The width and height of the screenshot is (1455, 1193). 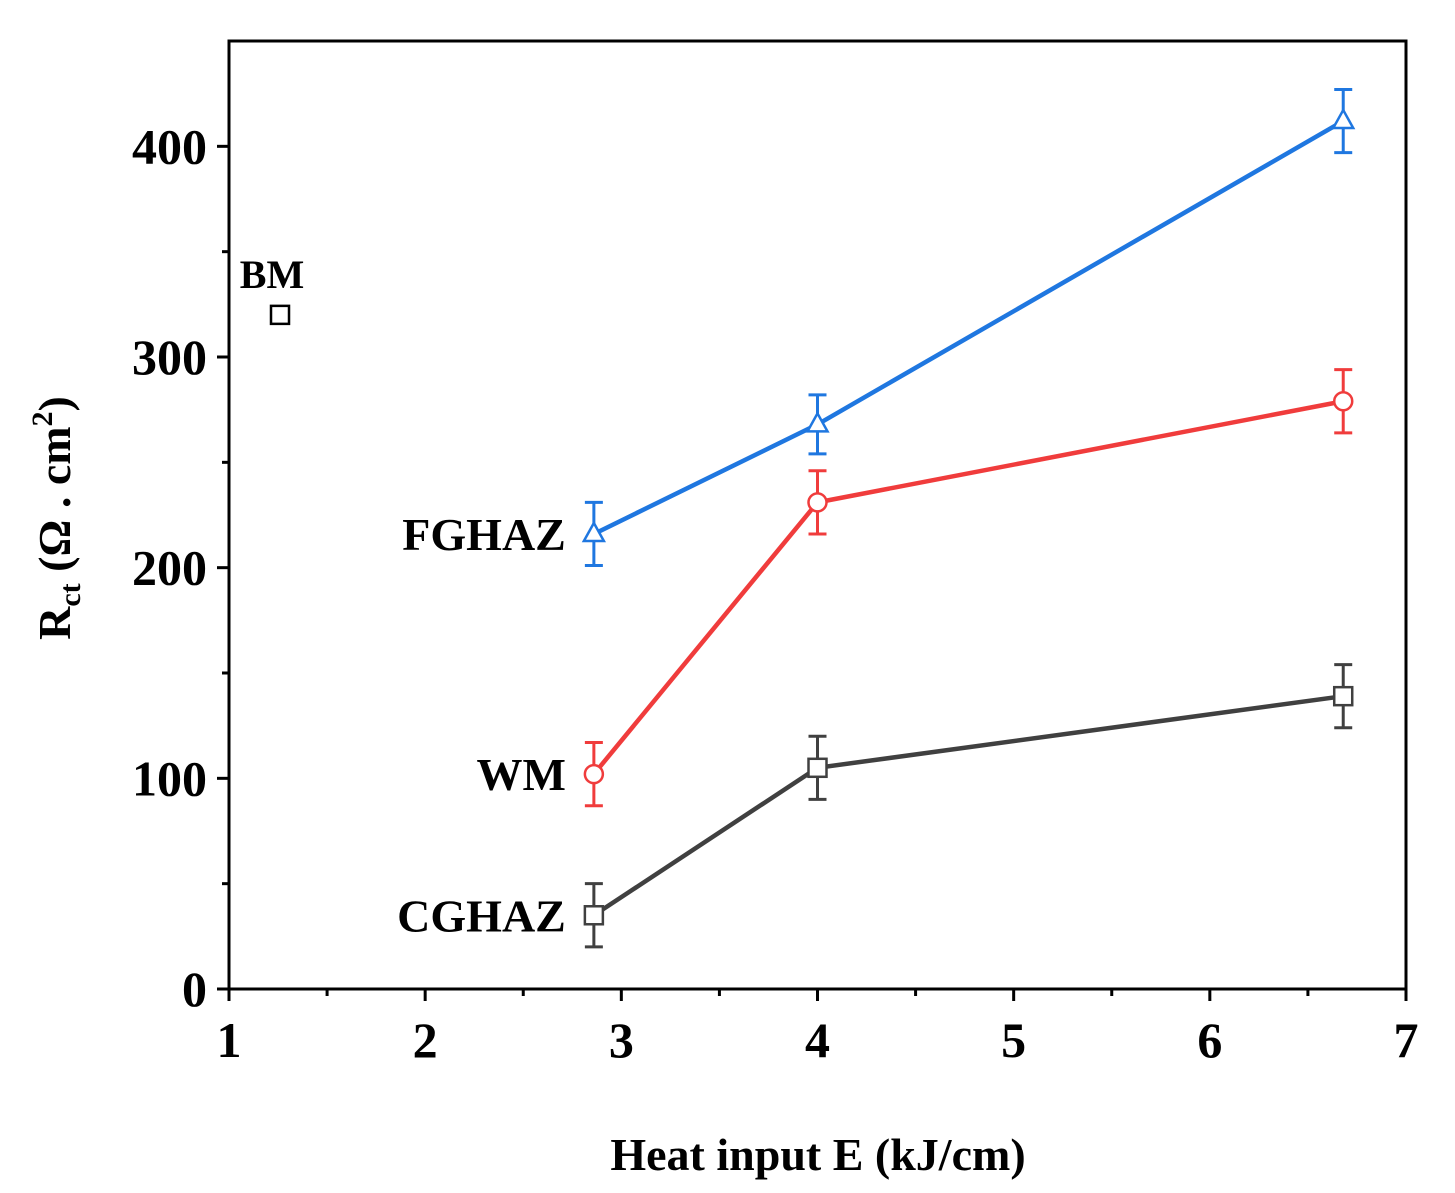 I want to click on x-tick-label: 4, so click(x=817, y=1040).